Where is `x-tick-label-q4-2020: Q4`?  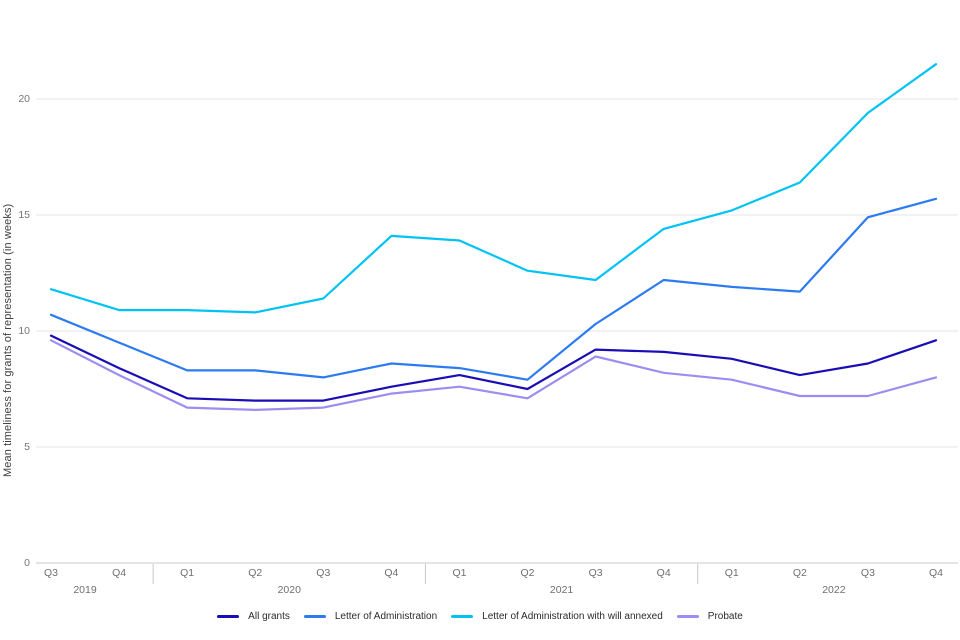 x-tick-label-q4-2020: Q4 is located at coordinates (391, 573).